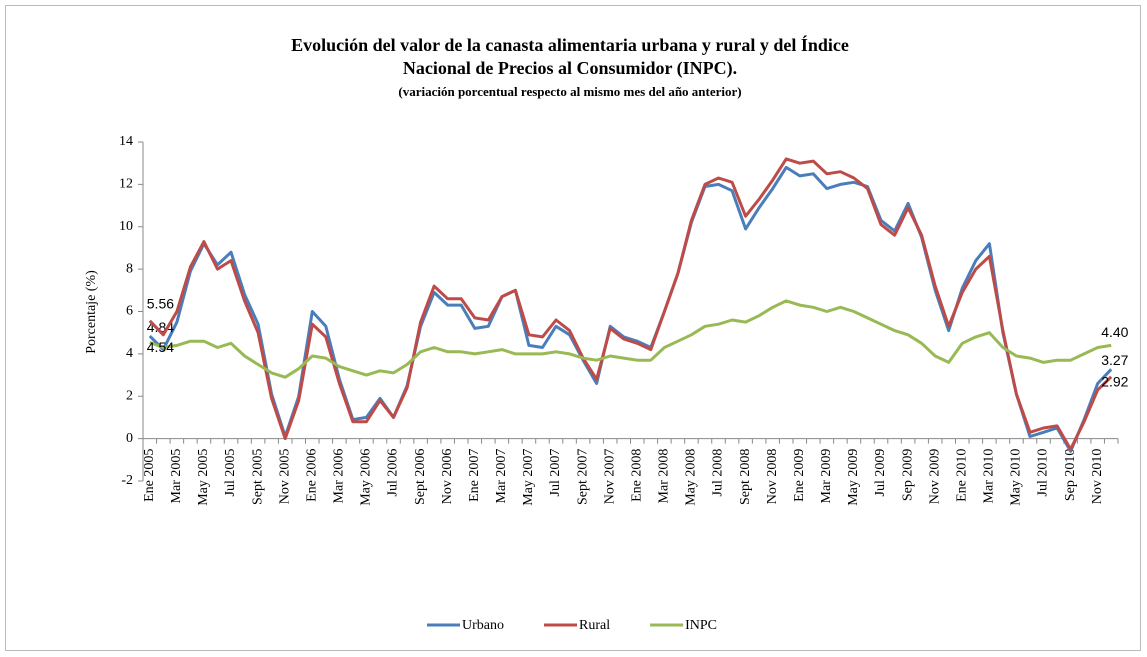 Image resolution: width=1147 pixels, height=657 pixels. What do you see at coordinates (1016, 477) in the screenshot?
I see `x-tick-label: May 2010` at bounding box center [1016, 477].